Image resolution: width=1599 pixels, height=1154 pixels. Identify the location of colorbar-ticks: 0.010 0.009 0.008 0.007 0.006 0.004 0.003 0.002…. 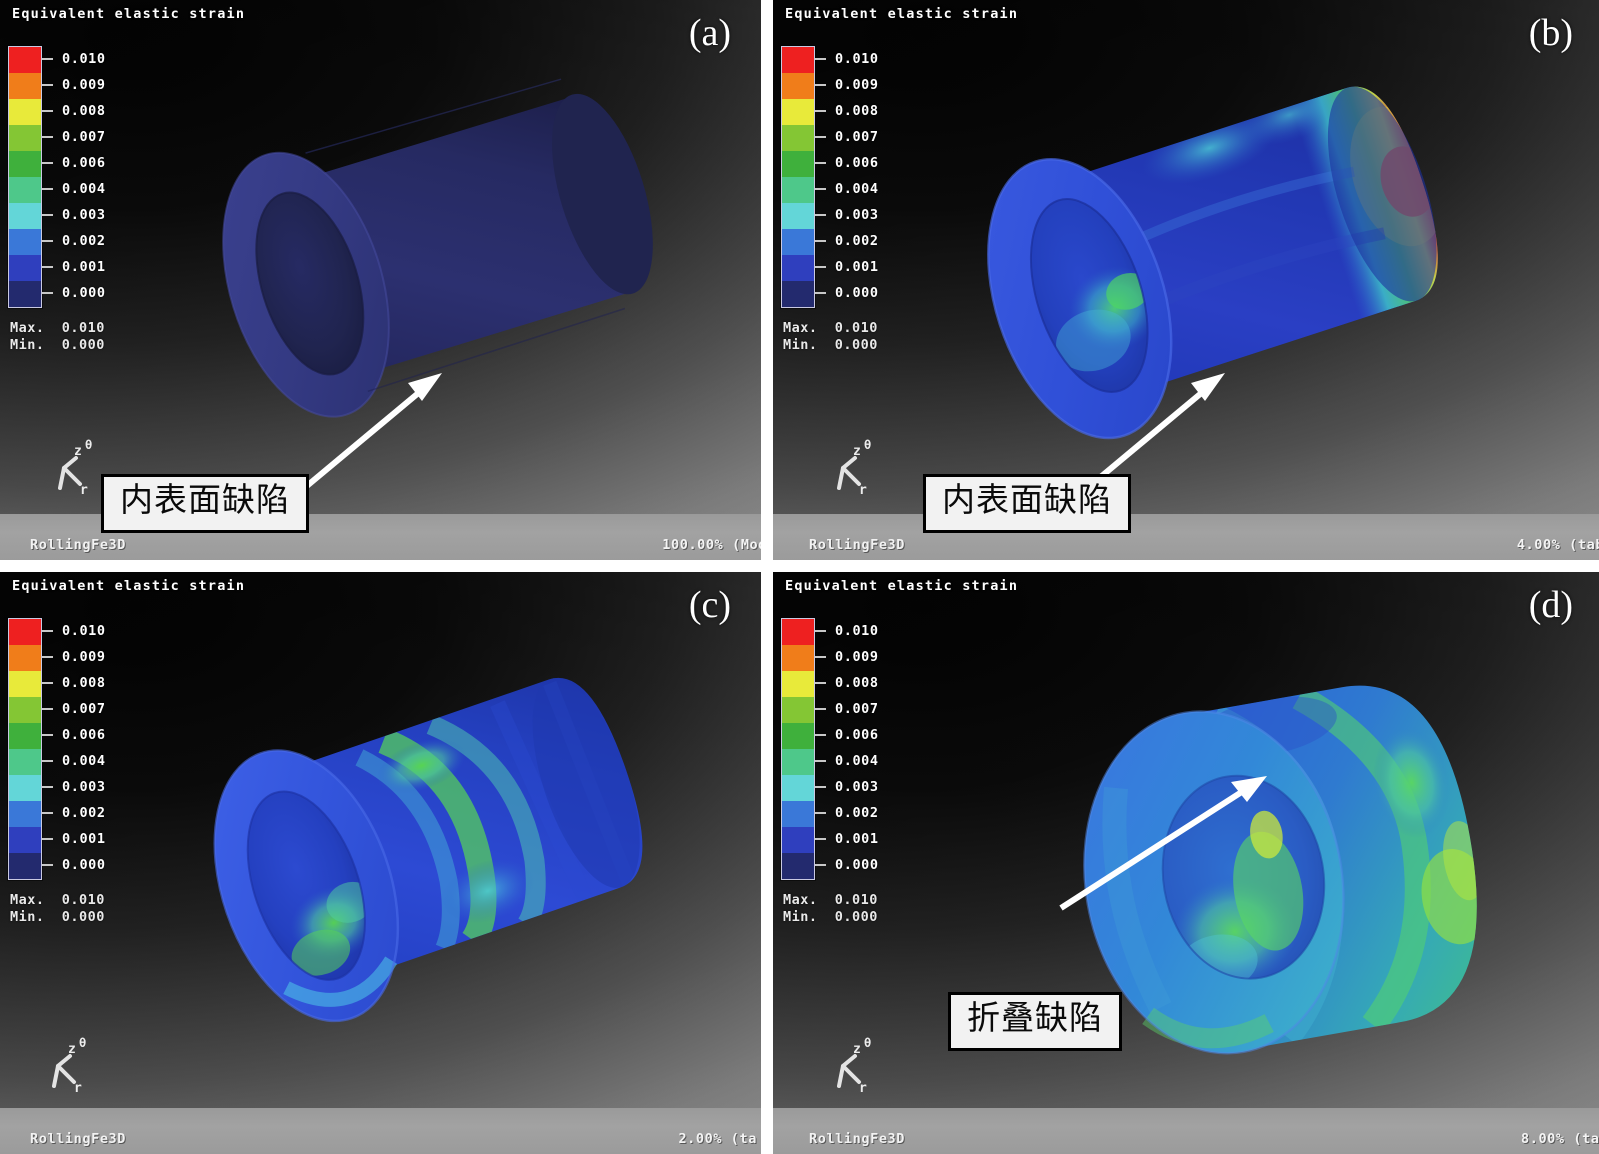
(890, 176).